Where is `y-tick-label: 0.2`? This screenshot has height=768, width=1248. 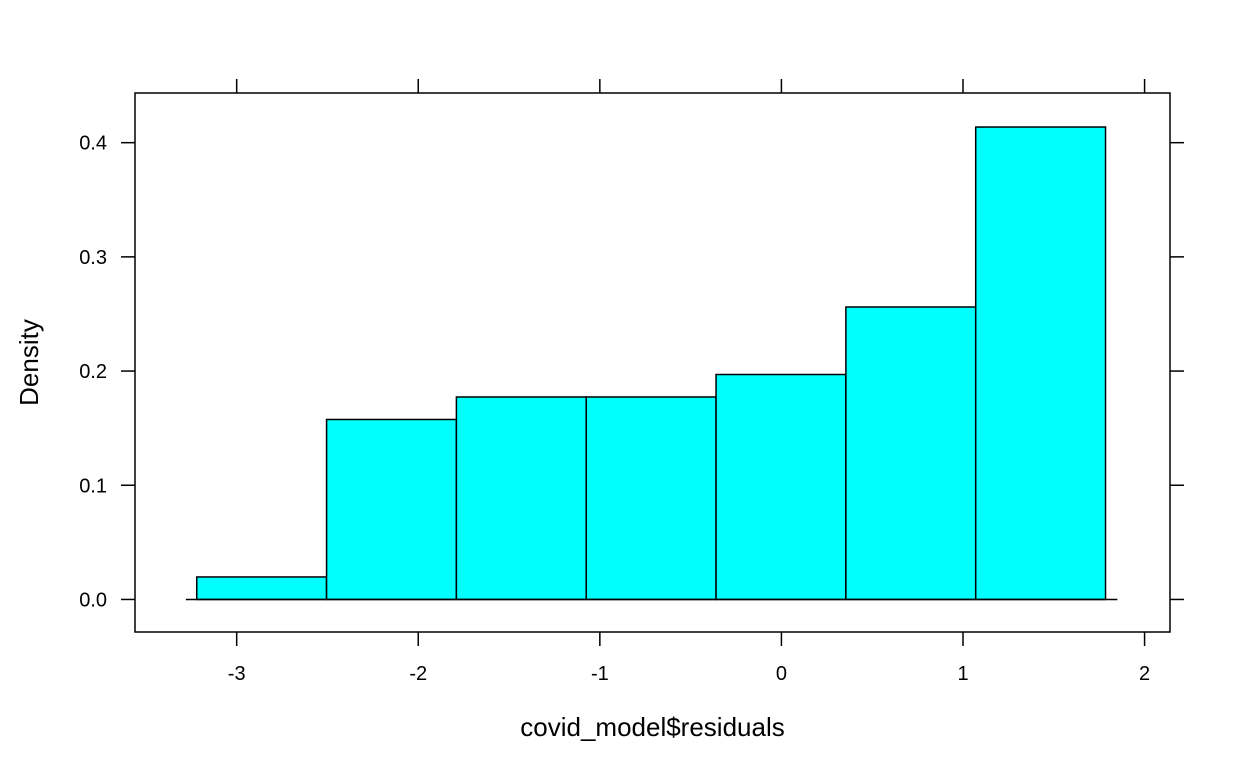 y-tick-label: 0.2 is located at coordinates (93, 372).